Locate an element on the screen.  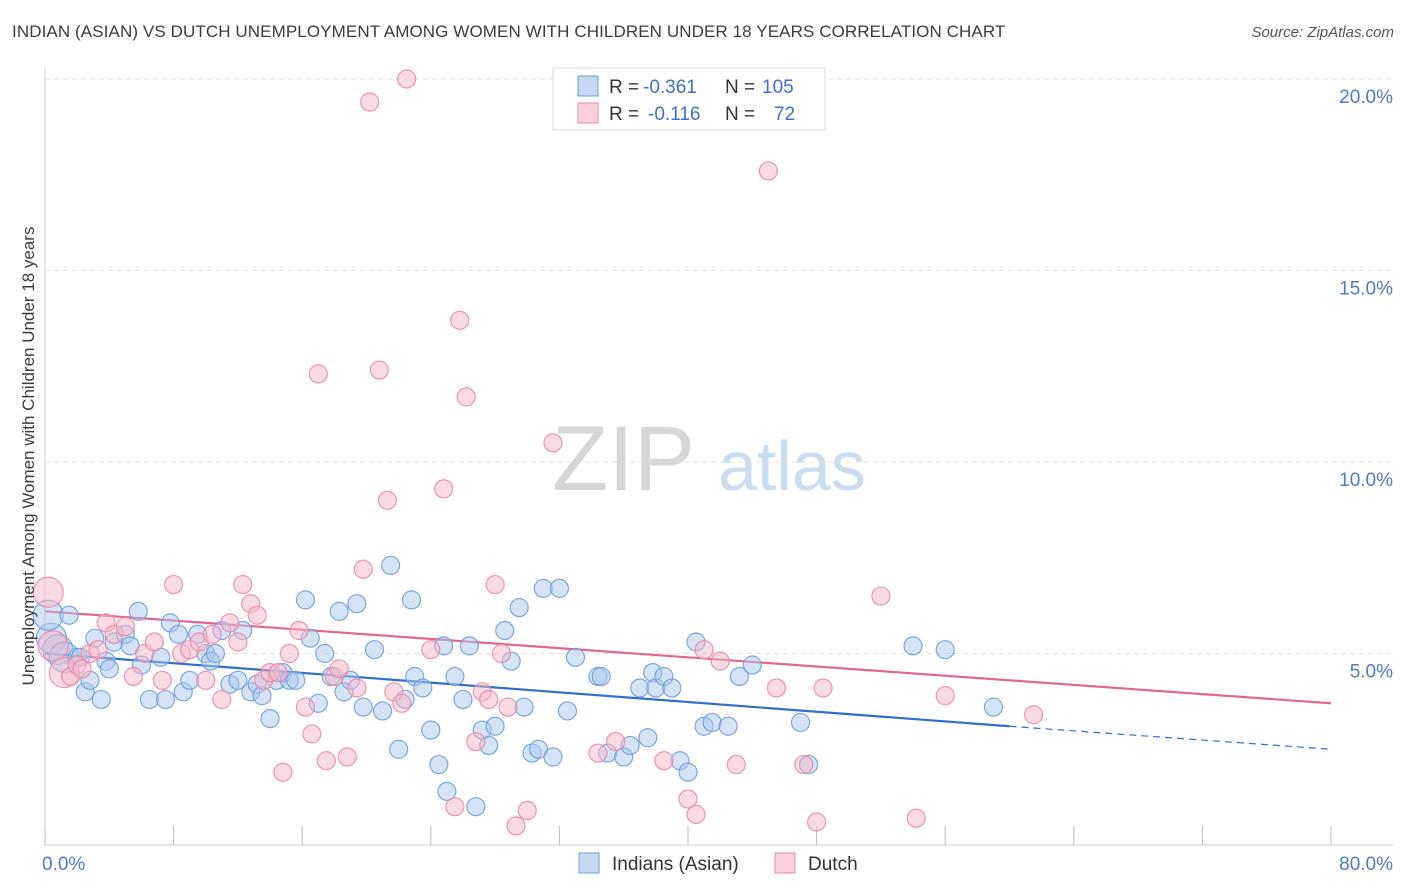
legend-swatch-indians-bottom is located at coordinates (589, 863).